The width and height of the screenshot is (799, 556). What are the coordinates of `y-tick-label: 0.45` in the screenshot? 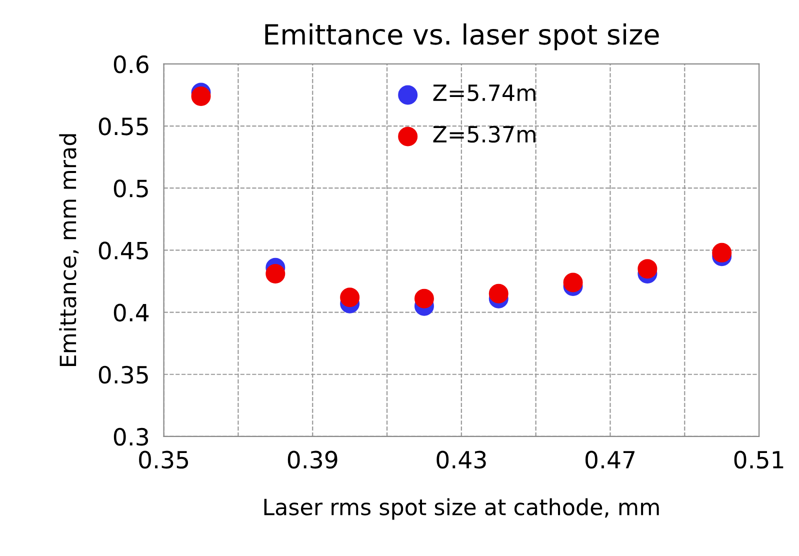 It's located at (123, 251).